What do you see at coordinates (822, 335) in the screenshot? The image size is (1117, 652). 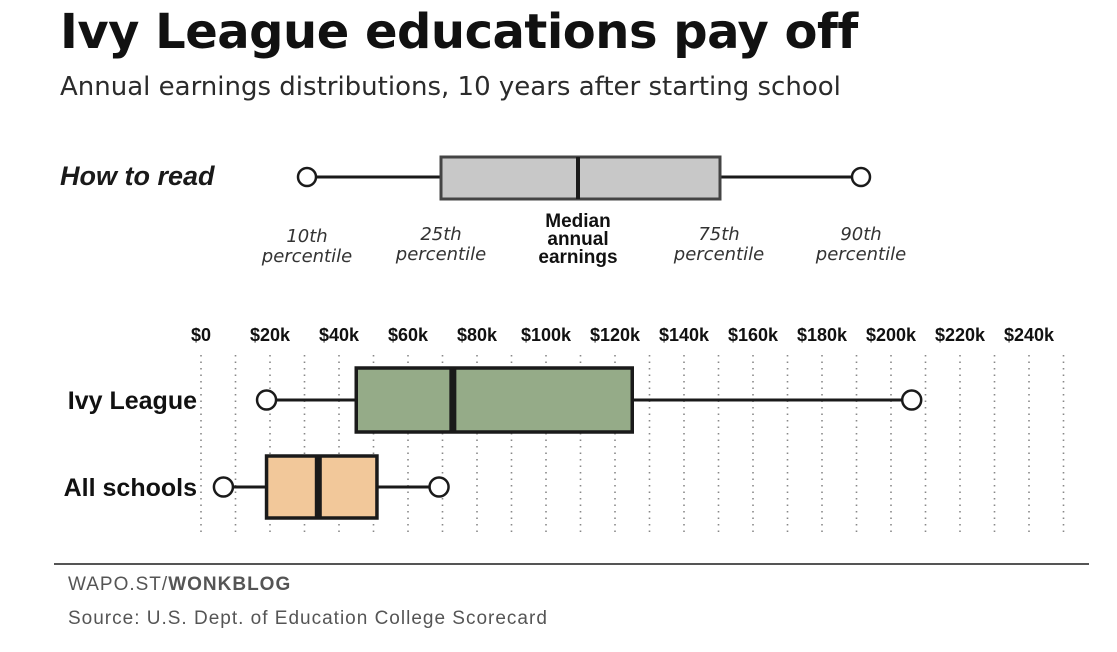 I see `x-tick-label: $180k` at bounding box center [822, 335].